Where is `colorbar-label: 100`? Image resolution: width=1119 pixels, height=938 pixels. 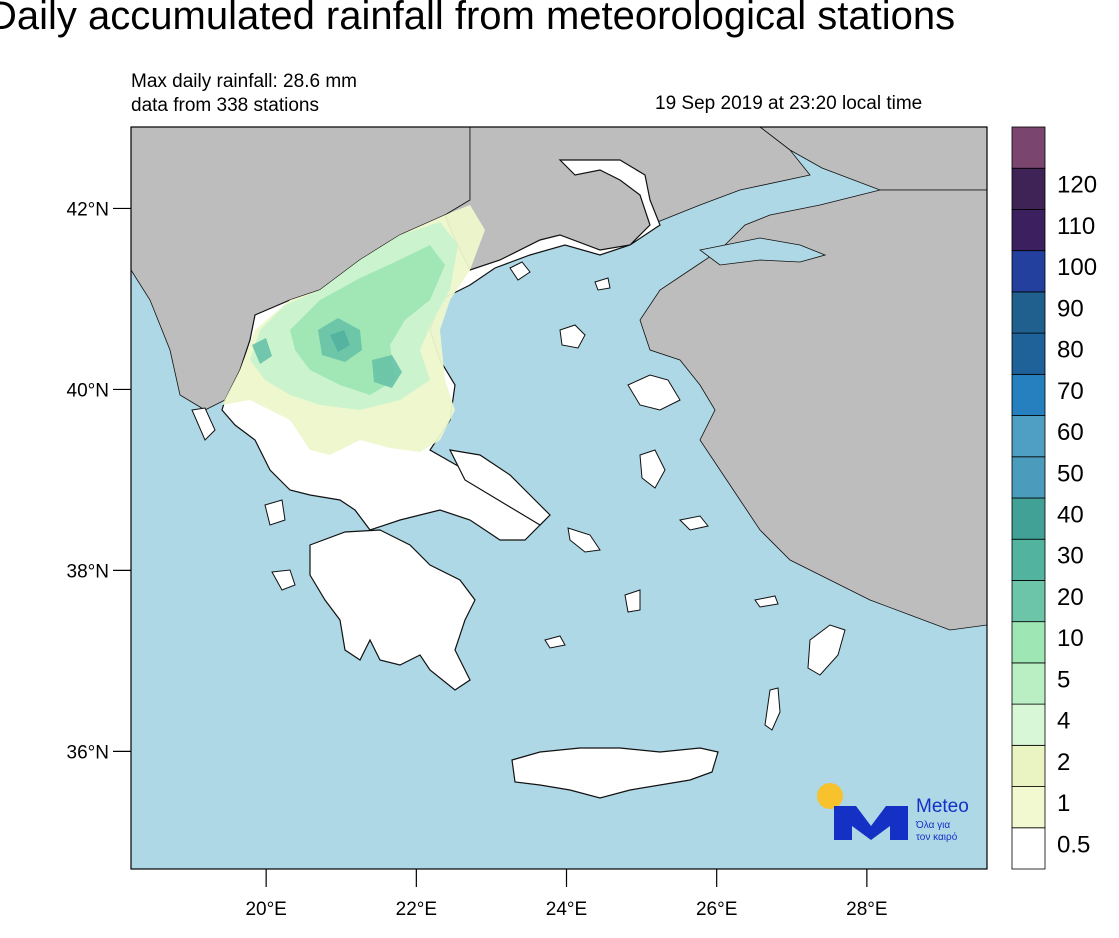 colorbar-label: 100 is located at coordinates (1077, 267).